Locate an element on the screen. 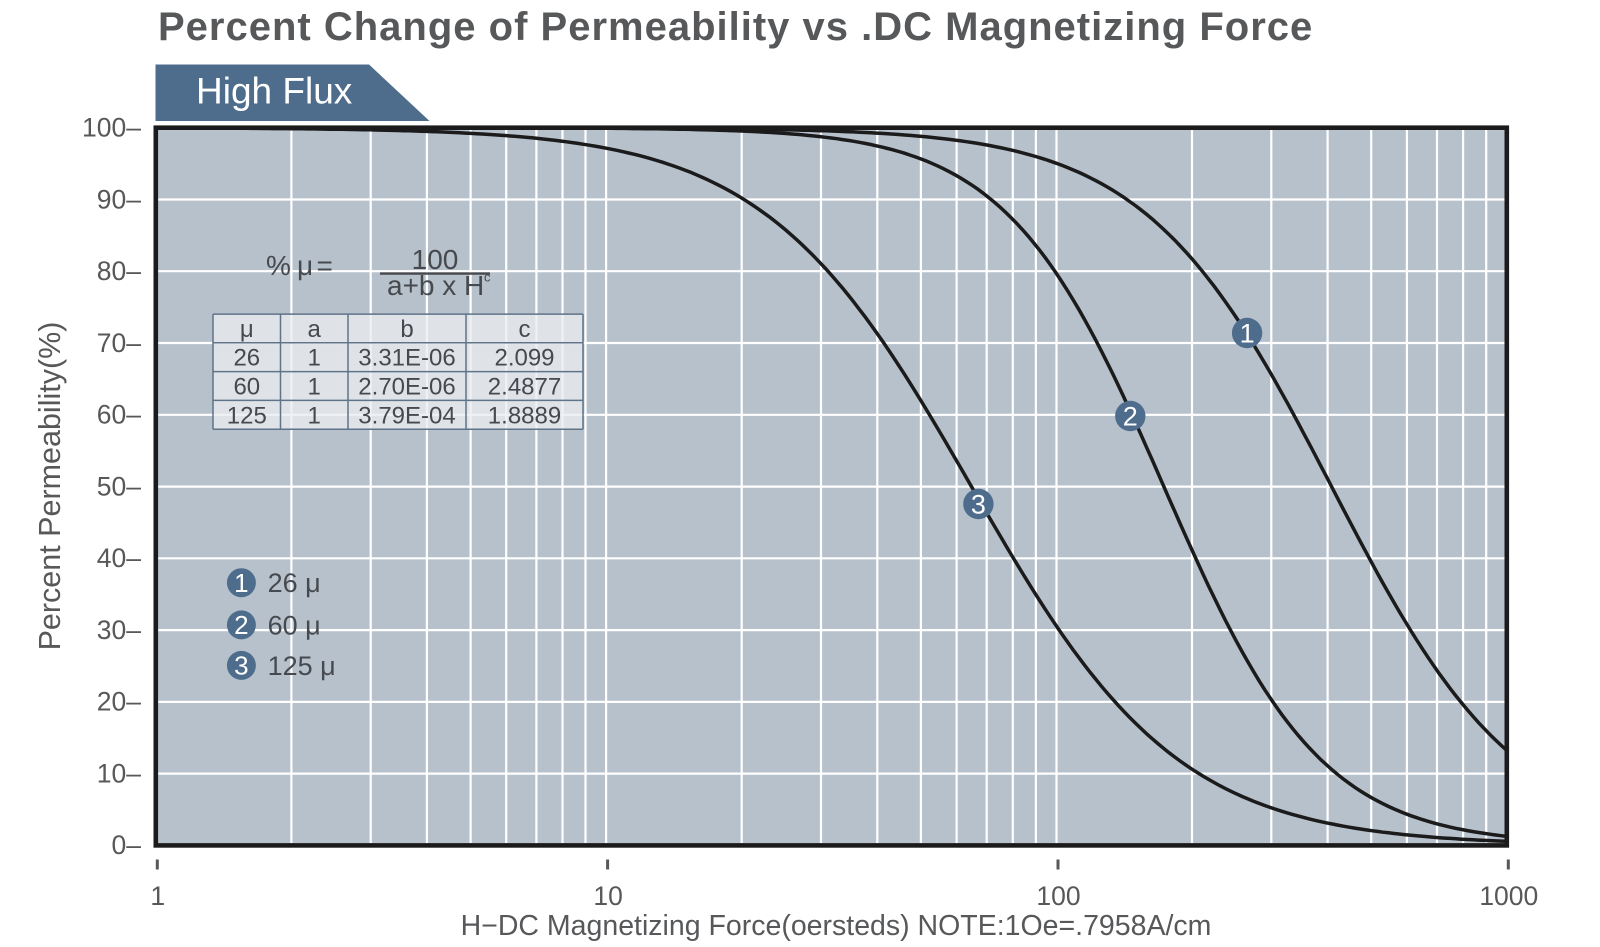 The image size is (1600, 947). svg-text: 70– is located at coordinates (119, 343).